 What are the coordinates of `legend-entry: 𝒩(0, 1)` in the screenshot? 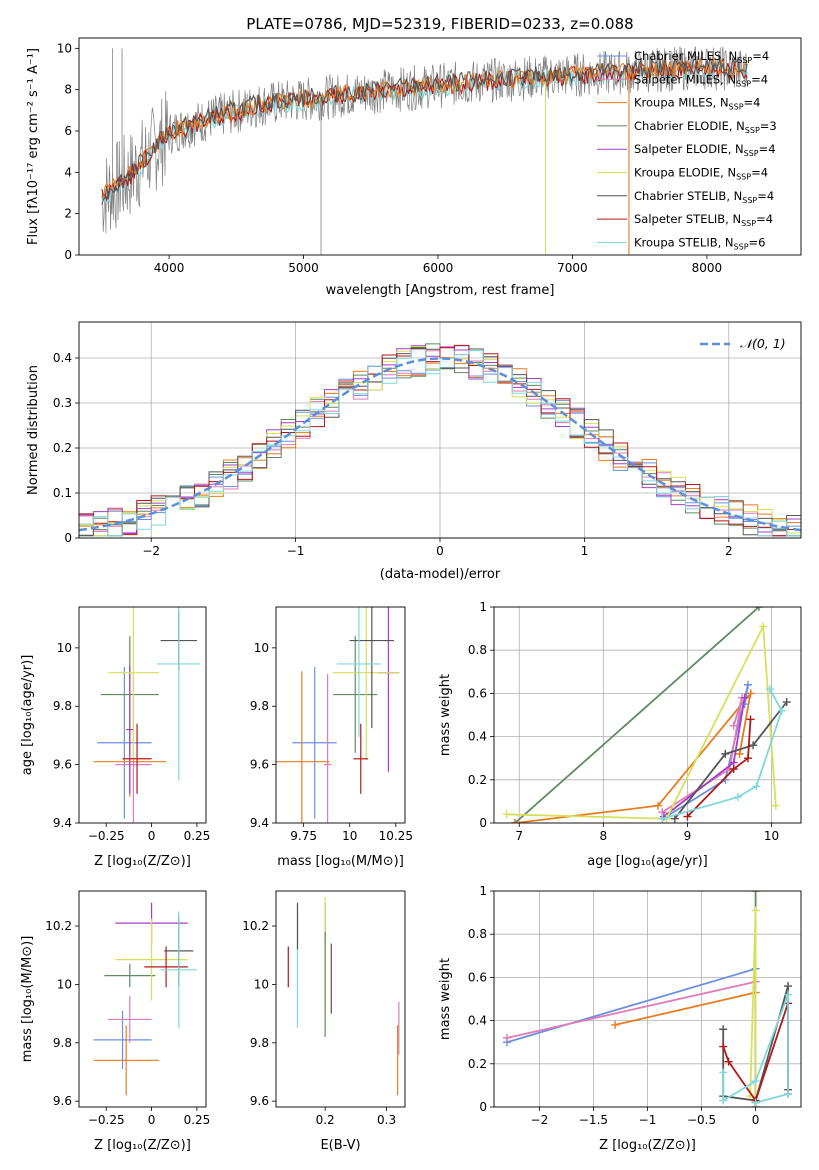 It's located at (763, 343).